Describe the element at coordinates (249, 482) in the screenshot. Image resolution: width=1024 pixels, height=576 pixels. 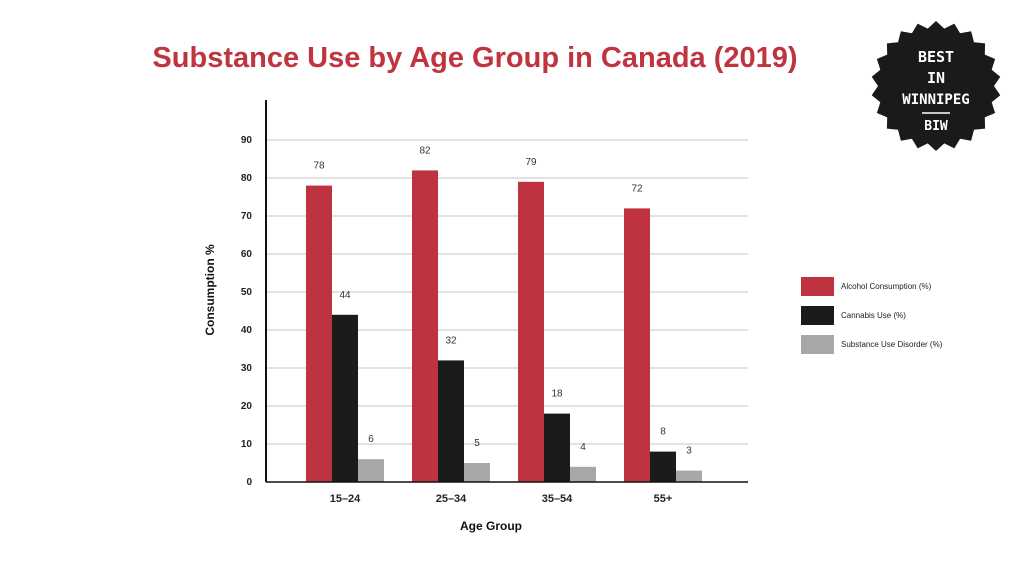
I see `y-tick-label-0: 0` at that location.